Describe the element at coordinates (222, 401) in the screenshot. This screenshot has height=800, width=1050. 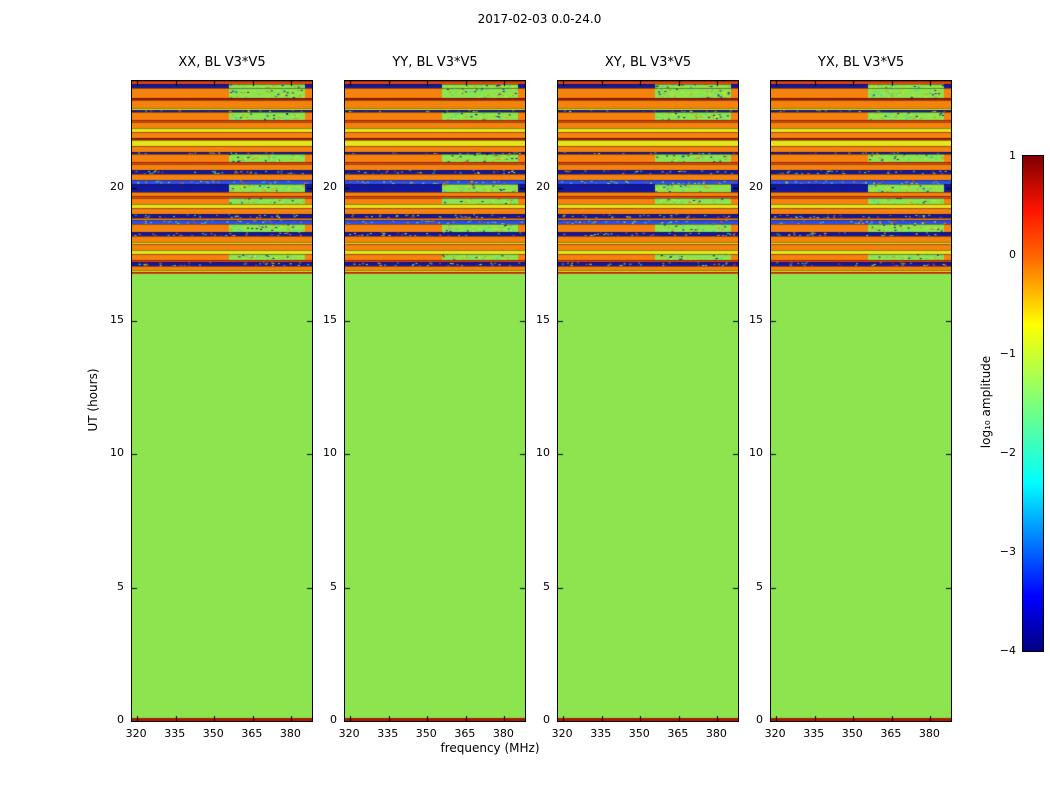
I see `heatmap-canvas-xx` at that location.